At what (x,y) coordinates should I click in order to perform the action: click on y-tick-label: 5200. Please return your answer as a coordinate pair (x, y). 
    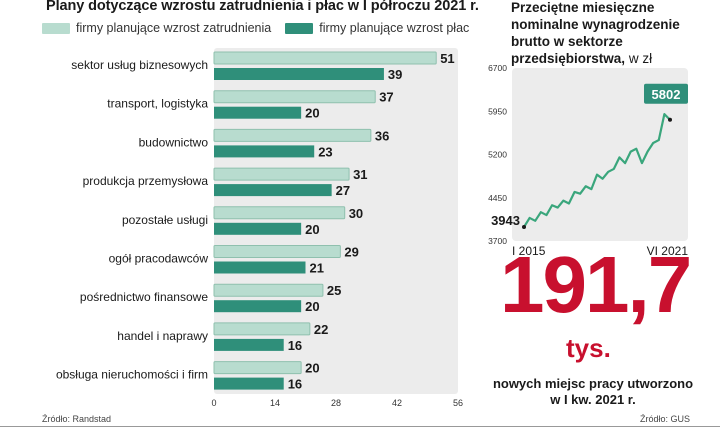
    Looking at the image, I should click on (497, 155).